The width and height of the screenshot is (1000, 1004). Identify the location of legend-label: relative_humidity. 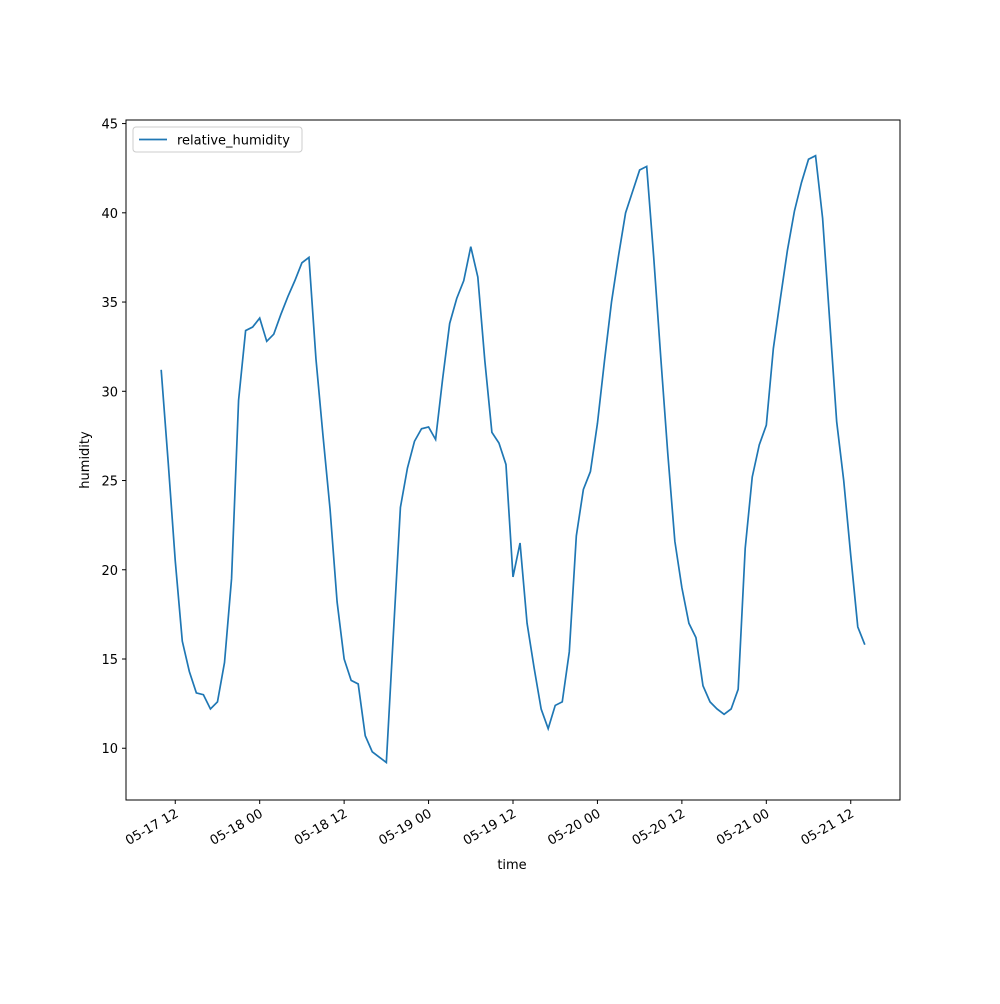
(233, 141).